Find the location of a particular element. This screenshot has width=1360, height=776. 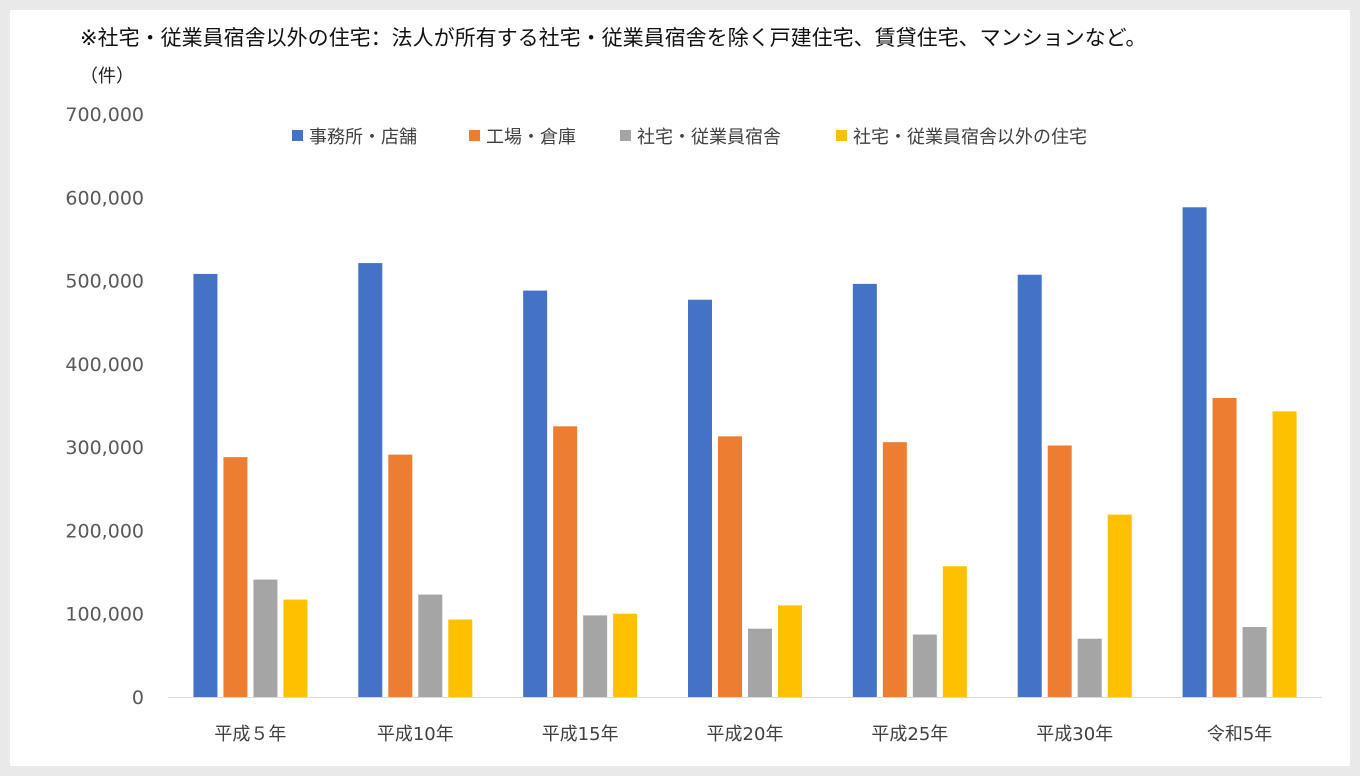

x-tick-label: 平成５年 is located at coordinates (250, 734).